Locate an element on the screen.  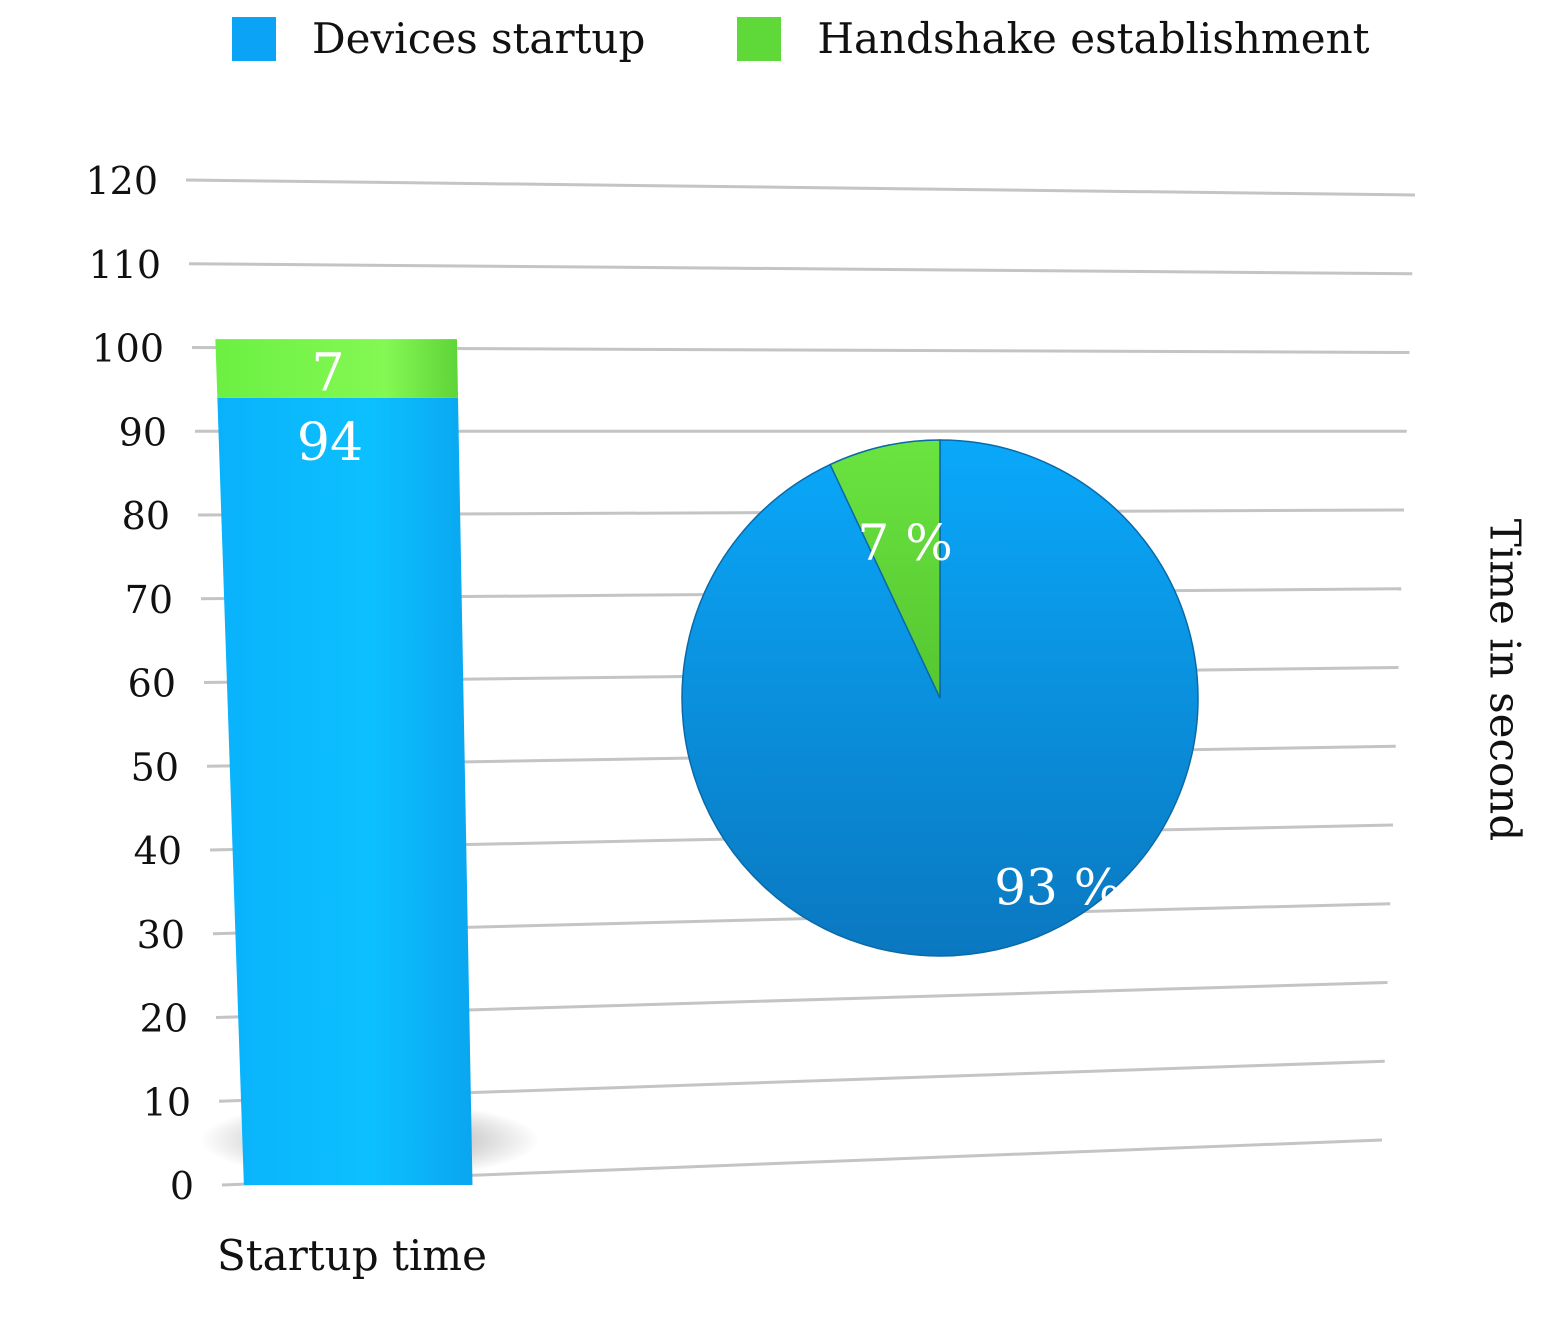
y-tick-label: 40 is located at coordinates (158, 851).